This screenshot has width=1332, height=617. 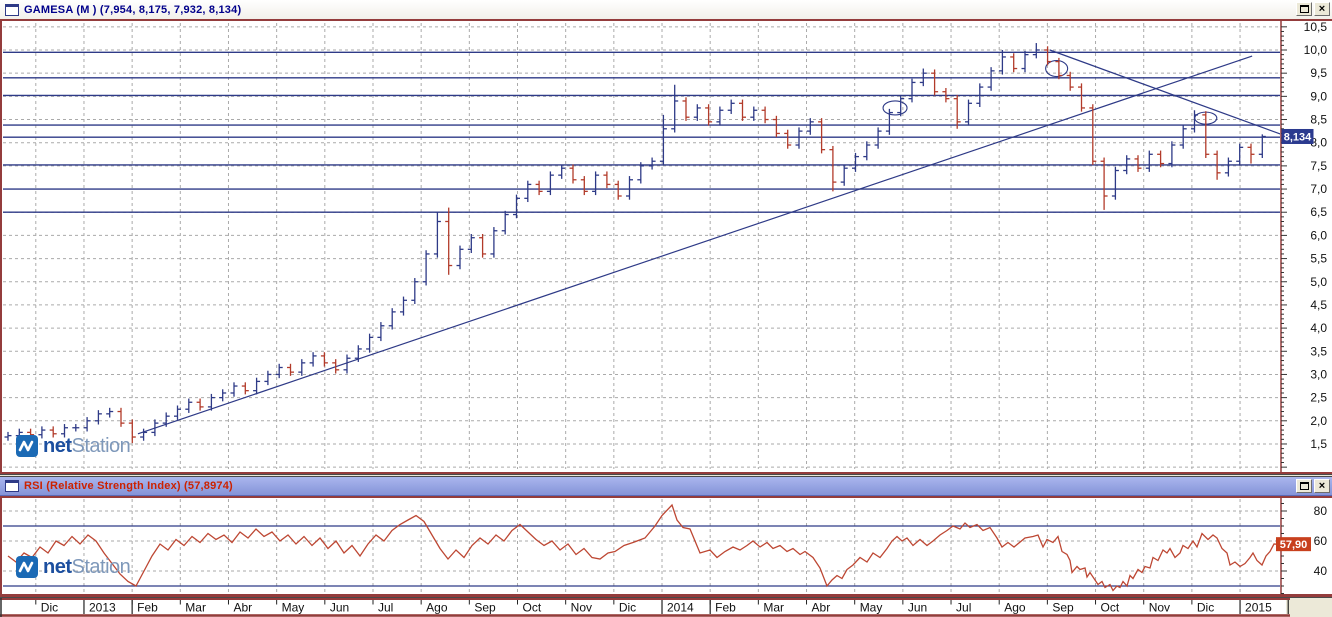 I want to click on svg-text: 10,5, so click(x=1316, y=27).